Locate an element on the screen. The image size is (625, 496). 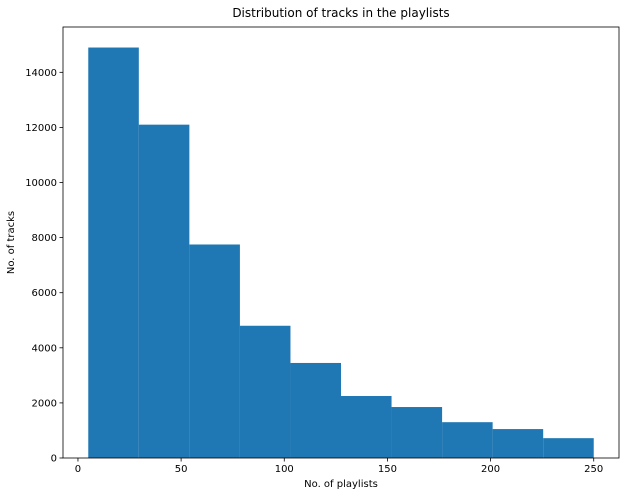
y-tick-label: 12000 is located at coordinates (41, 128).